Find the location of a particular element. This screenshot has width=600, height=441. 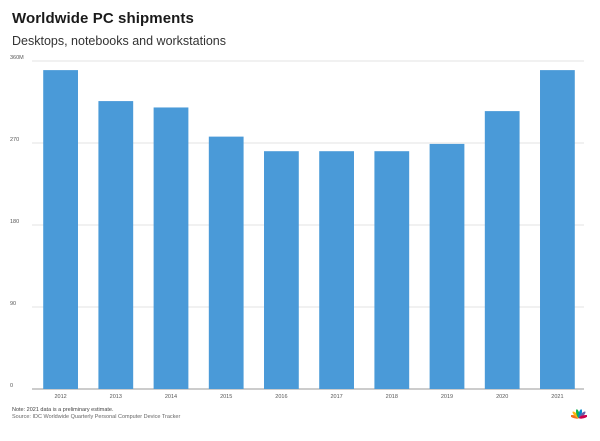

chart-subtitle: Desktops, notebooks and workstations is located at coordinates (119, 41).